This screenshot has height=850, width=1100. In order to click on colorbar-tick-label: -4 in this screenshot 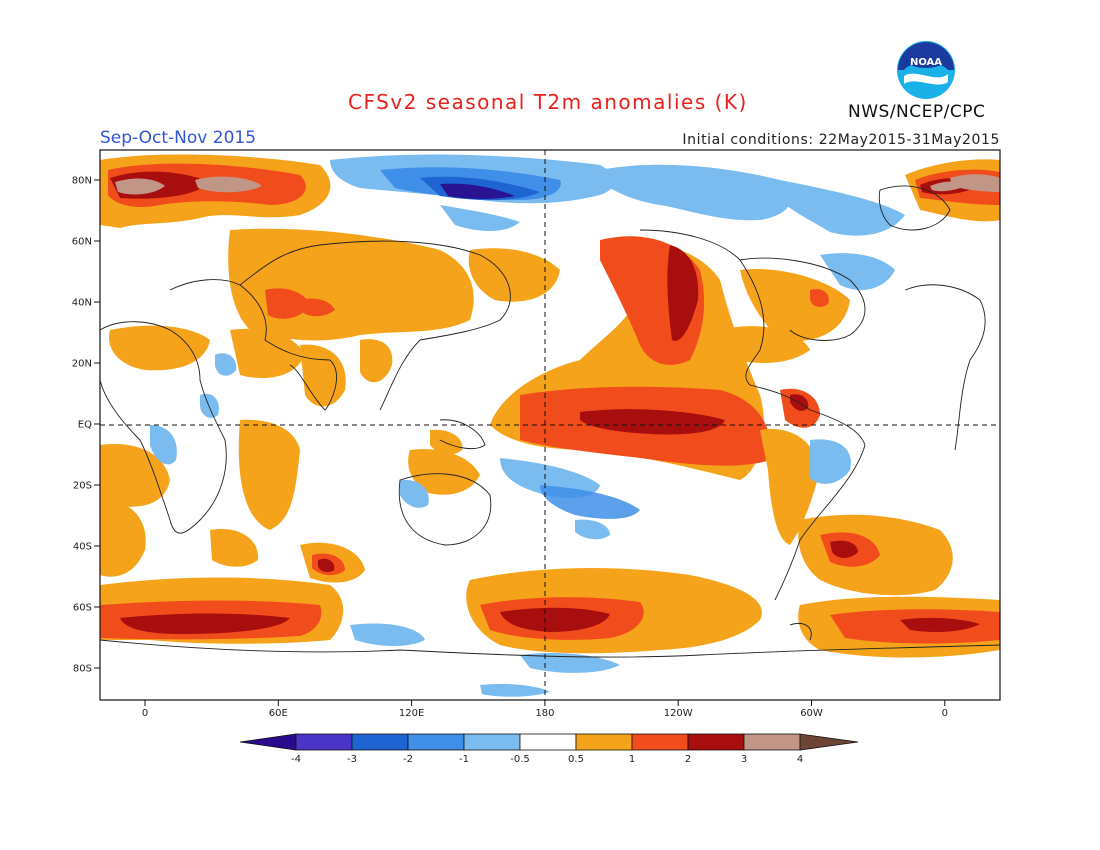, I will do `click(296, 759)`.